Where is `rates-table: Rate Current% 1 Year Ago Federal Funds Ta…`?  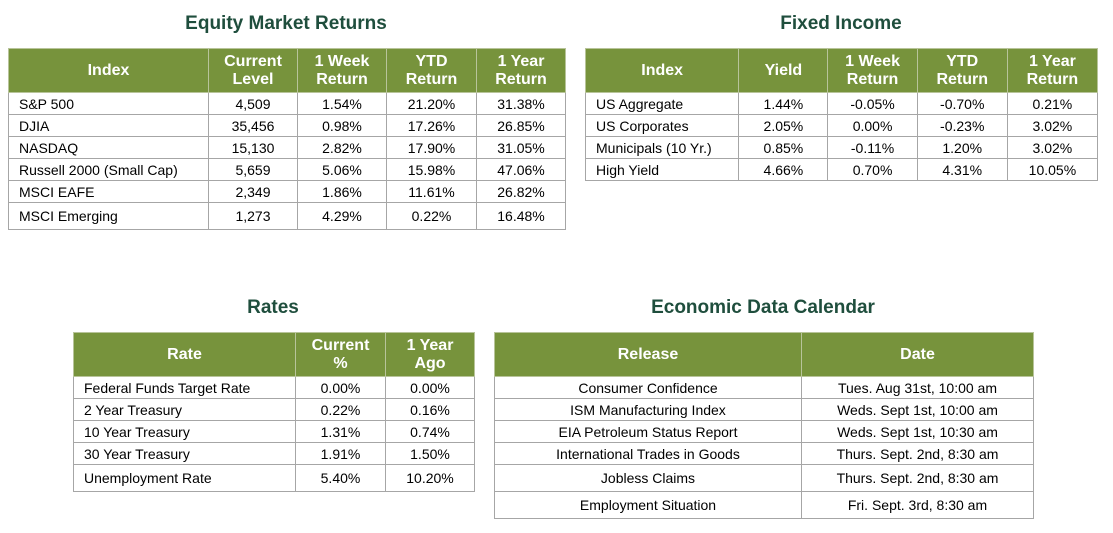
rates-table: Rate Current% 1 Year Ago Federal Funds Ta… is located at coordinates (274, 412).